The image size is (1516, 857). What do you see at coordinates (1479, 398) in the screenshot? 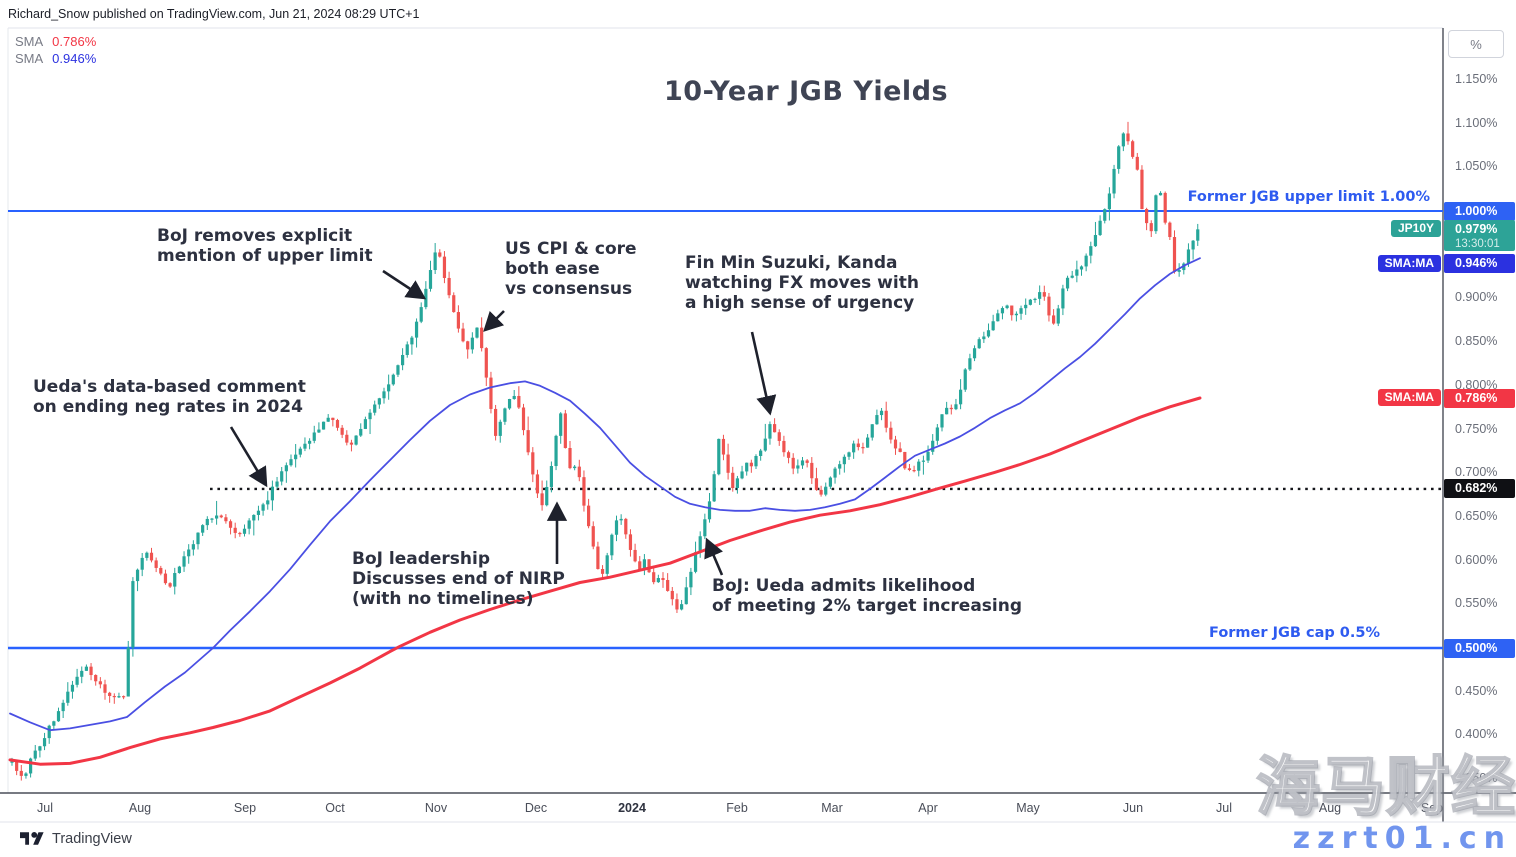
I see `sma-slow-price-badge: 0.786%` at bounding box center [1479, 398].